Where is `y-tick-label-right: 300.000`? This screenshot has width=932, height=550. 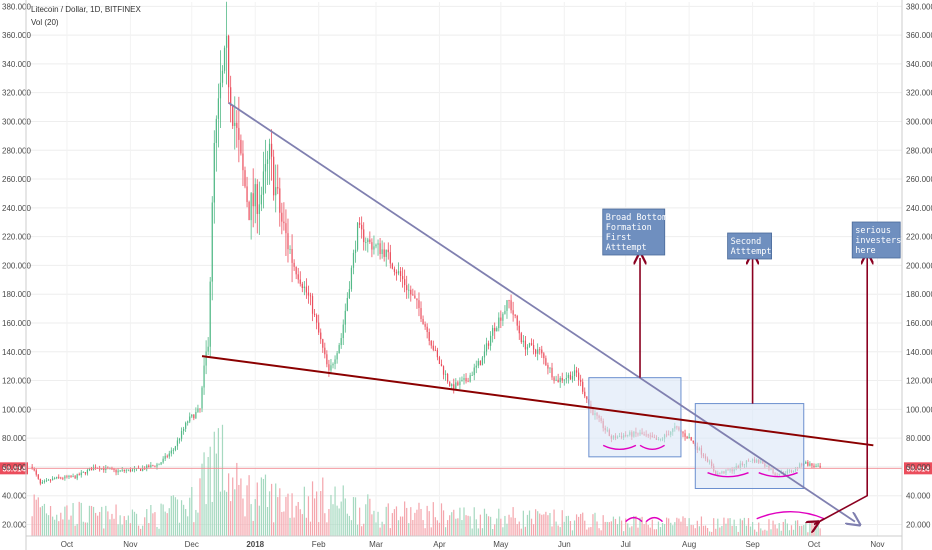
y-tick-label-right: 300.000 is located at coordinates (919, 121).